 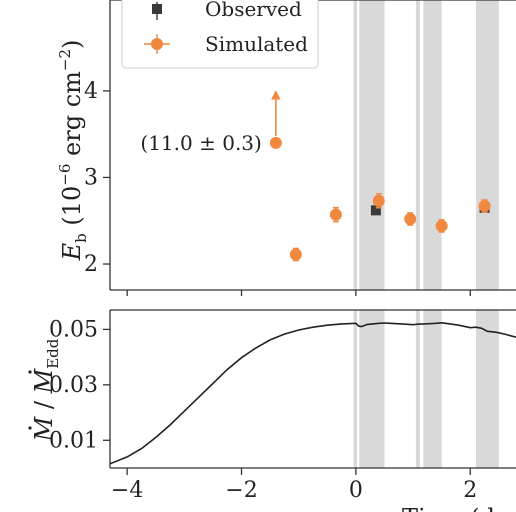 I want to click on legend-simulated-label: Simulated, so click(x=256, y=44).